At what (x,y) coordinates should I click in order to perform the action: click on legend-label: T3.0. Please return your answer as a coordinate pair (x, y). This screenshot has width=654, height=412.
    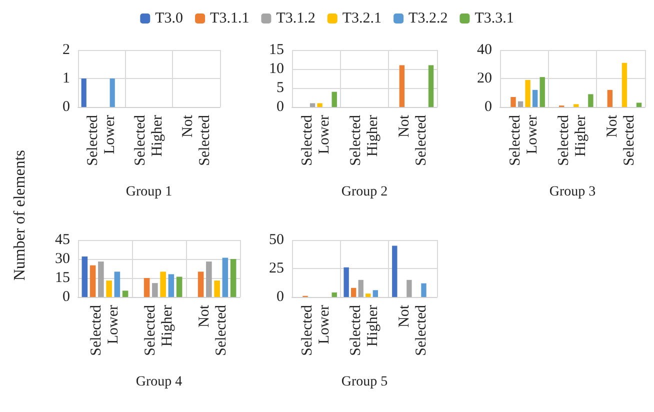
    Looking at the image, I should click on (169, 18).